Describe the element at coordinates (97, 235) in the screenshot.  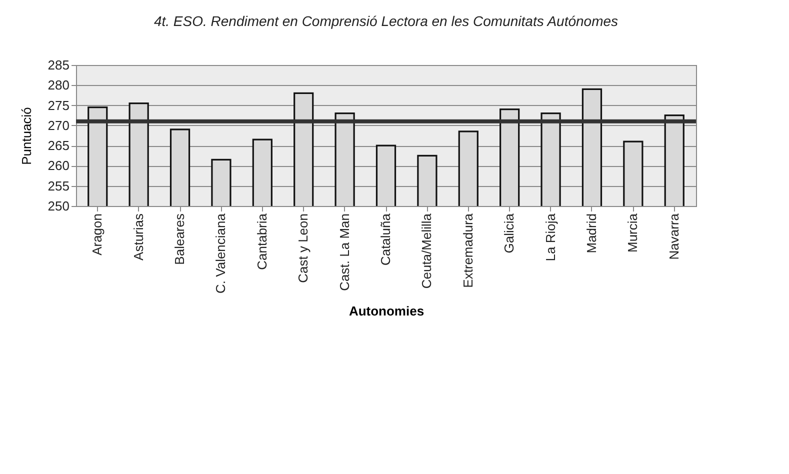
I see `x-tick-label: Aragon` at that location.